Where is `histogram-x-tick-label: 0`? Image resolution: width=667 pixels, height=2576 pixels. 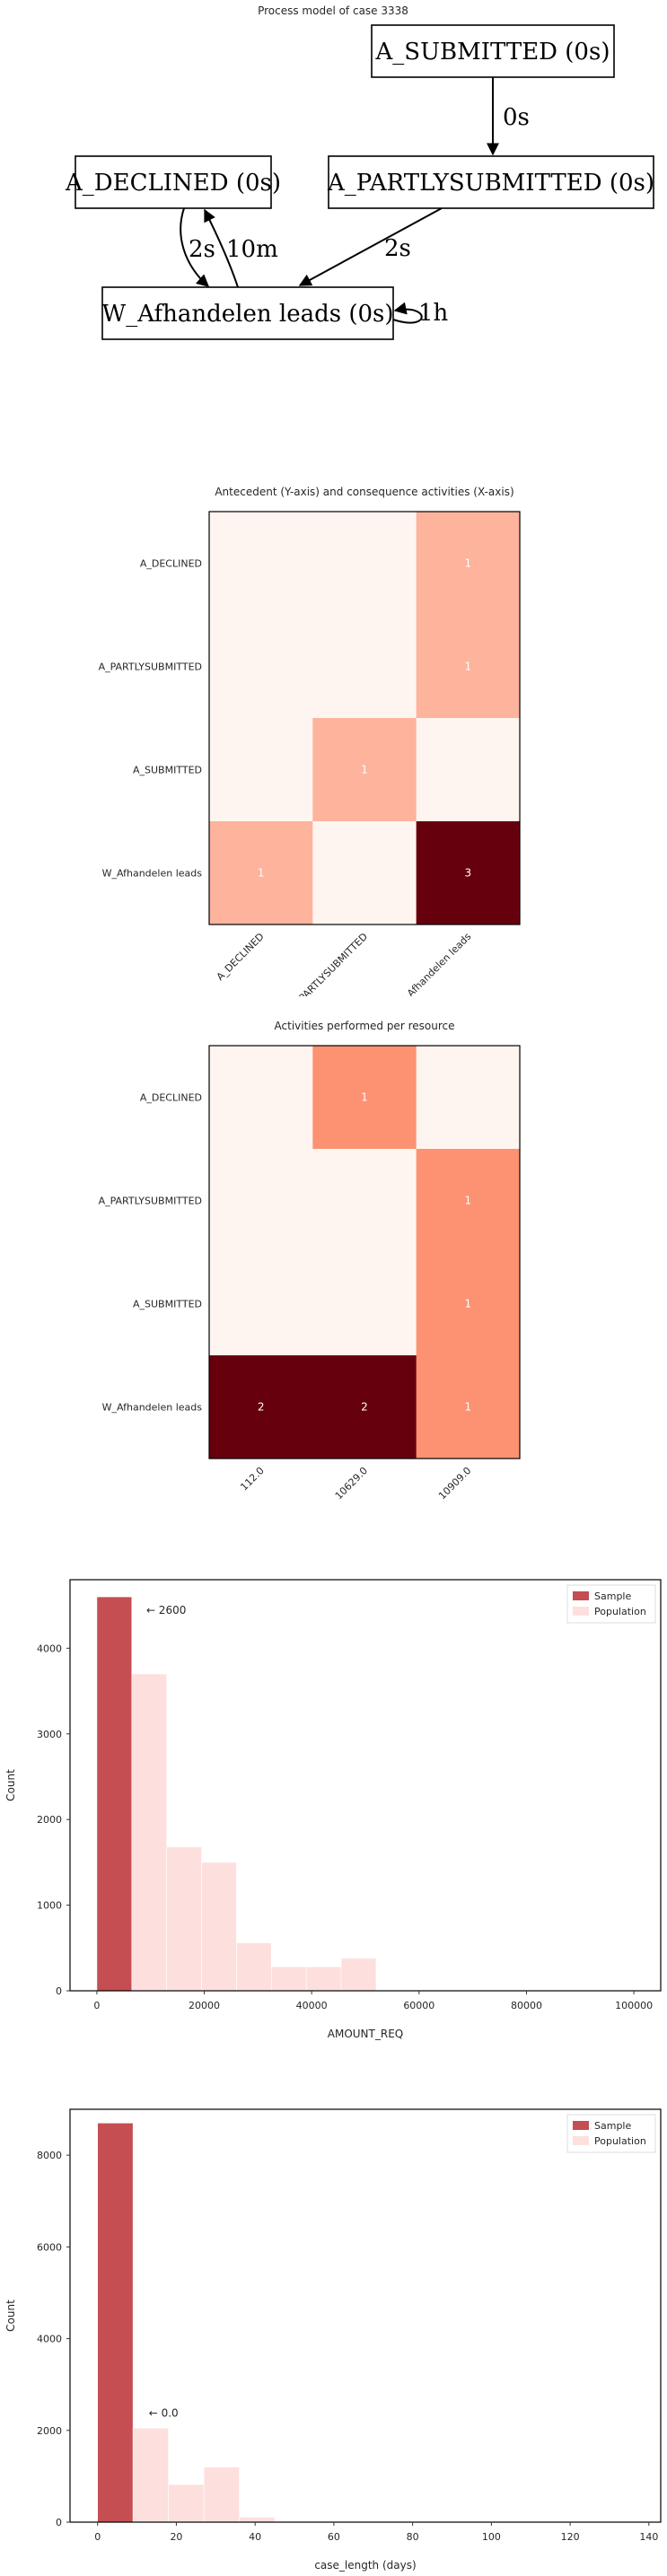
histogram-x-tick-label: 0 is located at coordinates (96, 2005).